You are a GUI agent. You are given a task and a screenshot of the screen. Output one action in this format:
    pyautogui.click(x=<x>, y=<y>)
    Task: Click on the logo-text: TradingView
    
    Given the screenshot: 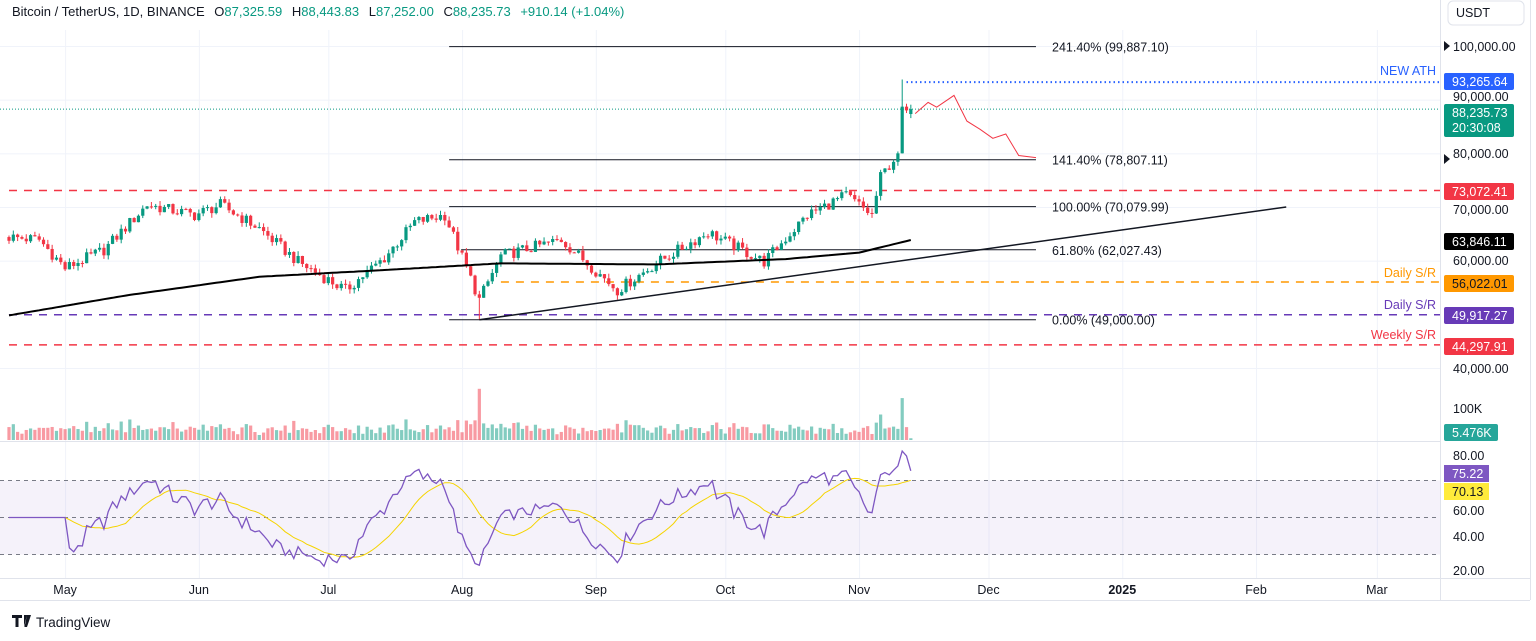 What is the action you would take?
    pyautogui.click(x=73, y=622)
    